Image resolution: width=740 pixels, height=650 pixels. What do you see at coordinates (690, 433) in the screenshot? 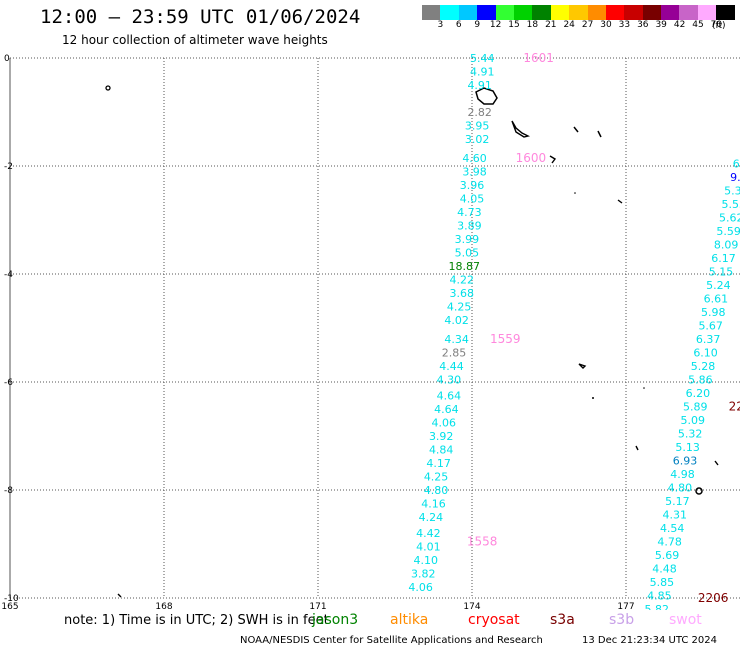
I see `wave-height-value: 5.32` at bounding box center [690, 433].